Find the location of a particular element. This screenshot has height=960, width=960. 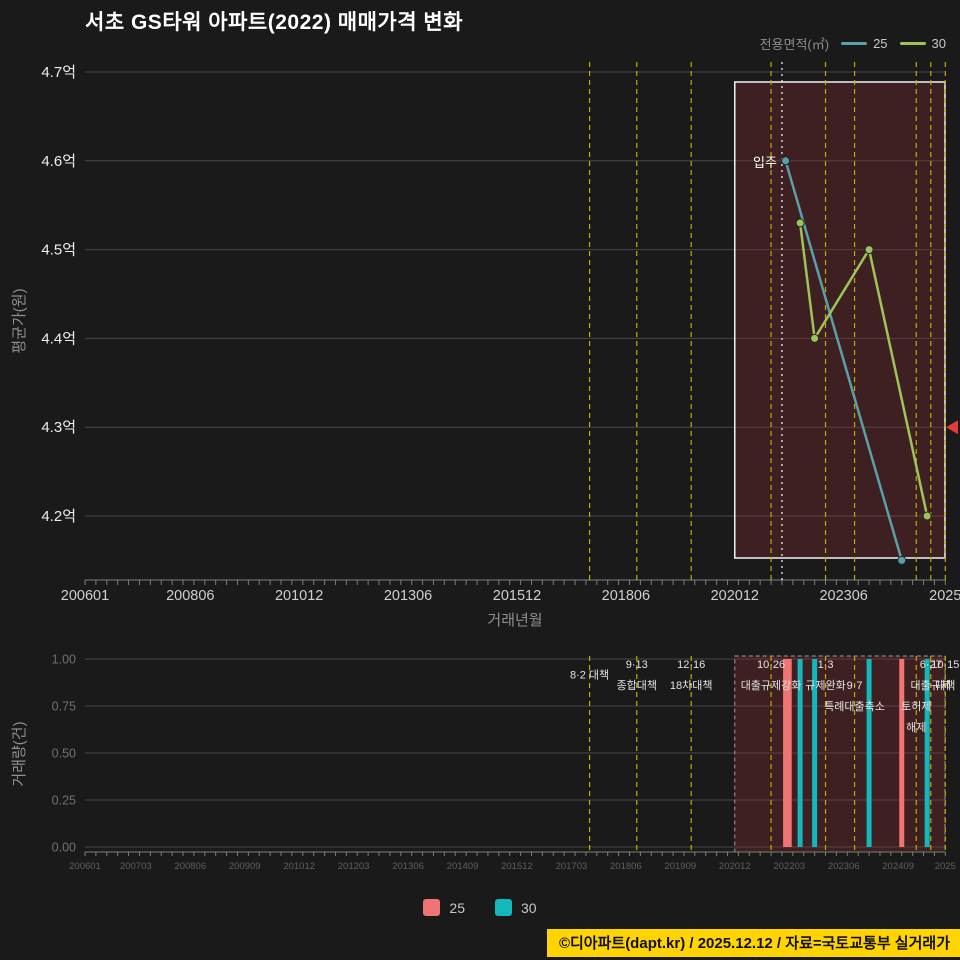

volume-x-tick-label: 201806 is located at coordinates (626, 866).